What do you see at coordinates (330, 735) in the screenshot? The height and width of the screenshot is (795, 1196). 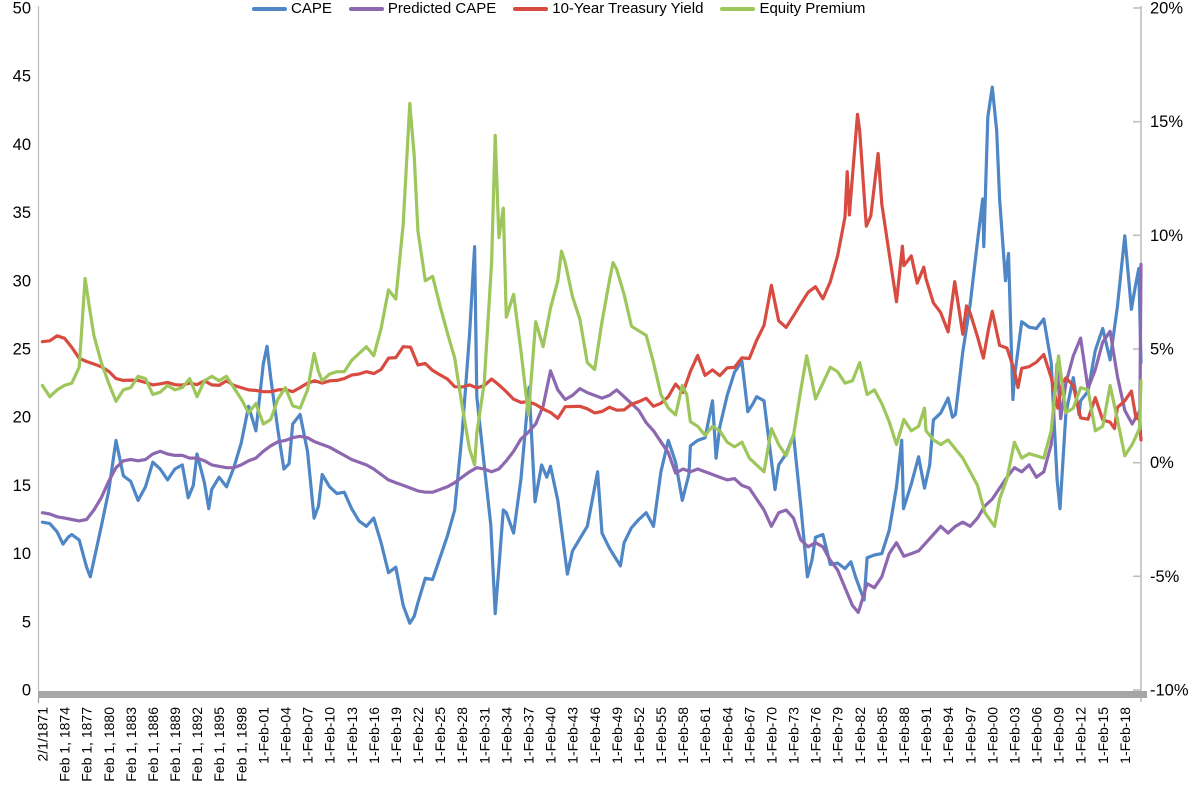 I see `x-axis-tick-label: 1-Feb-10` at bounding box center [330, 735].